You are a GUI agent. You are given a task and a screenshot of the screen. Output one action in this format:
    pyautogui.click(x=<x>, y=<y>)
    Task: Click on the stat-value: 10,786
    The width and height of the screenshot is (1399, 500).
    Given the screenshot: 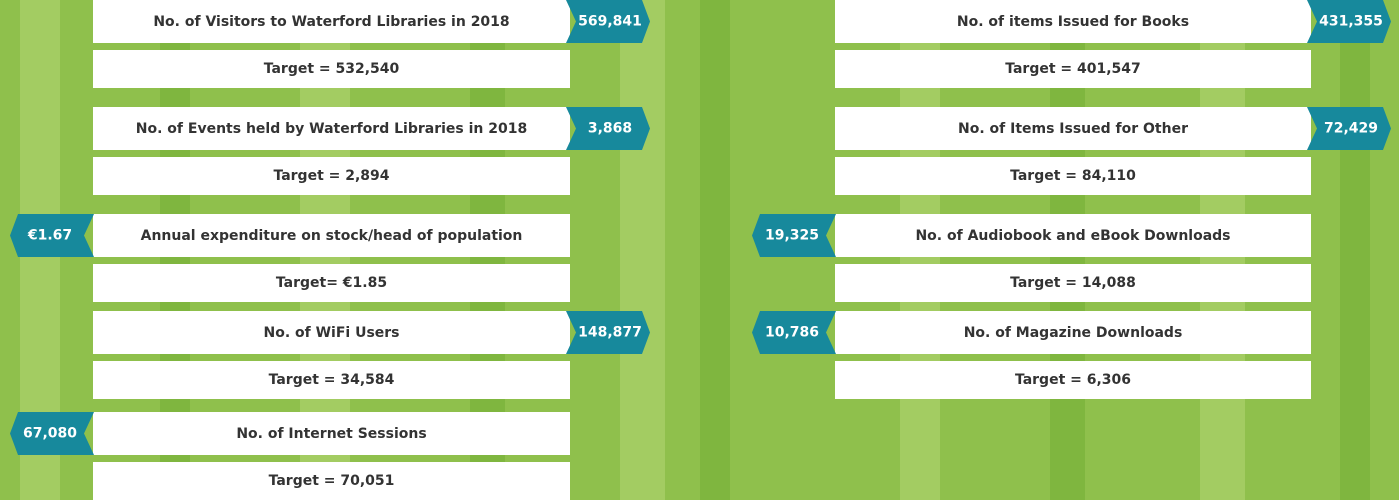 What is the action you would take?
    pyautogui.click(x=792, y=333)
    